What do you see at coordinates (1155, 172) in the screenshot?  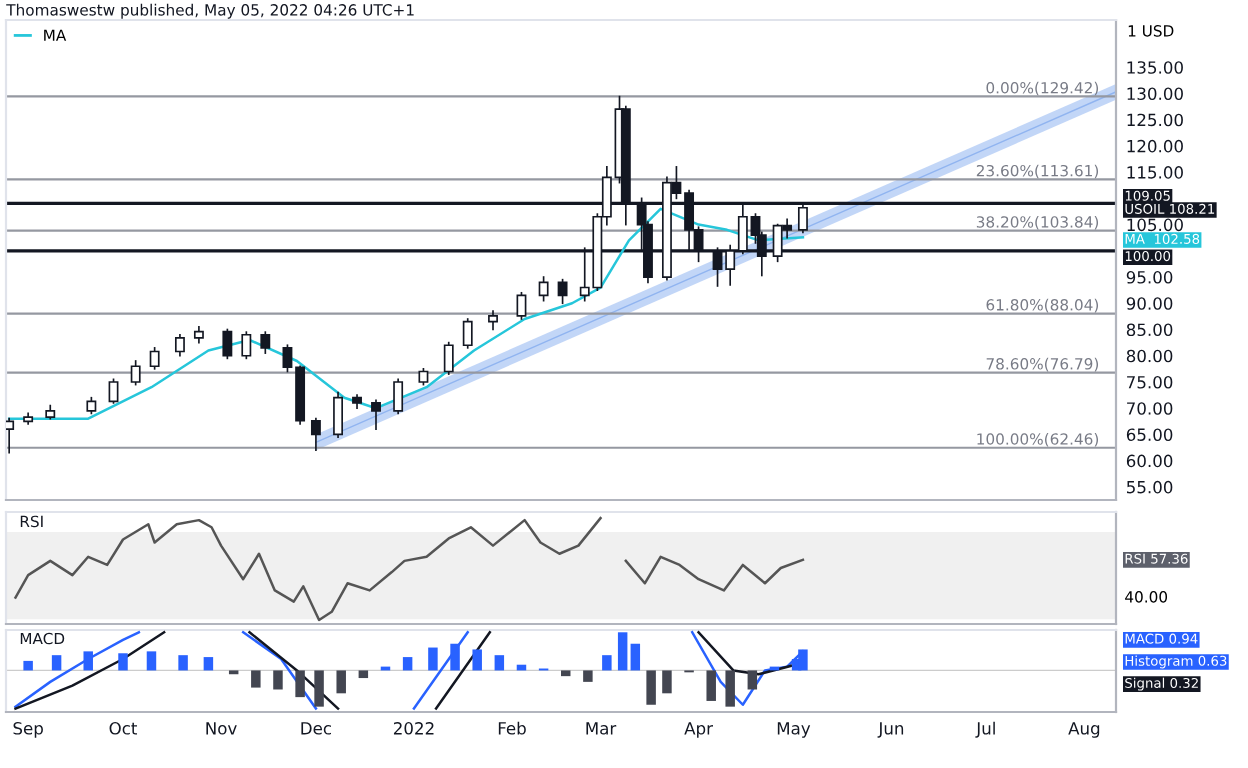 I see `y-tick-label: 115.00` at bounding box center [1155, 172].